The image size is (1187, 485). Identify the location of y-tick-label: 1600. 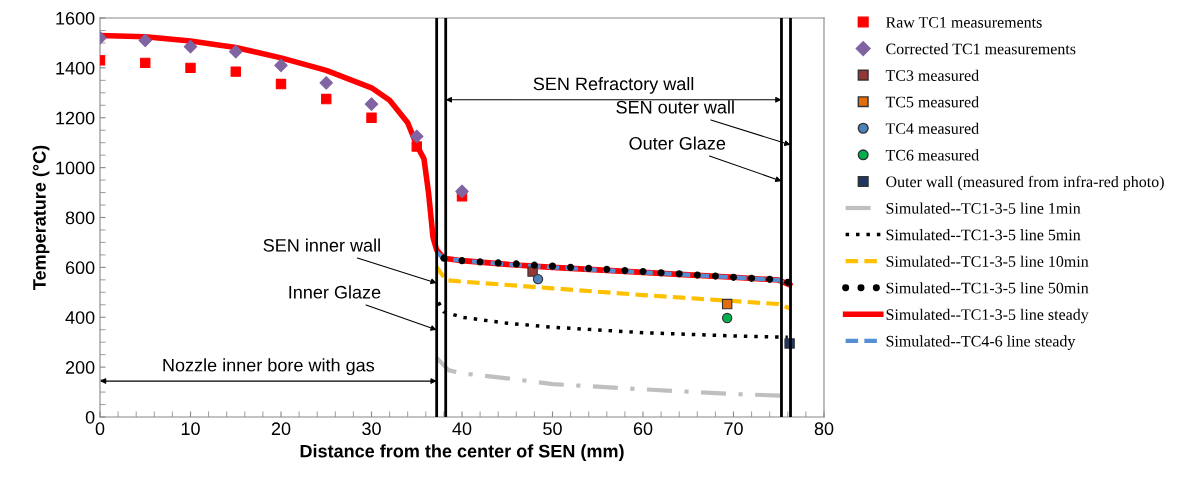
(75, 18).